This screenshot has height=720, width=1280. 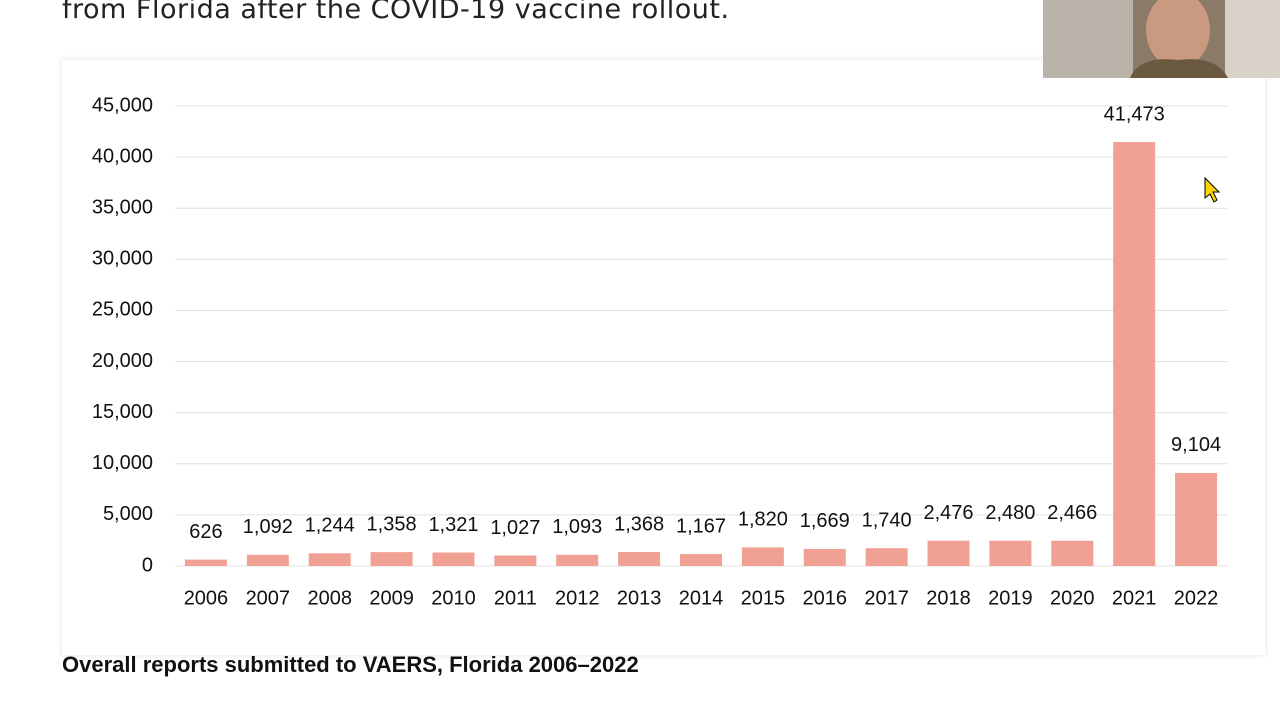 What do you see at coordinates (763, 520) in the screenshot?
I see `data-label: 1,820` at bounding box center [763, 520].